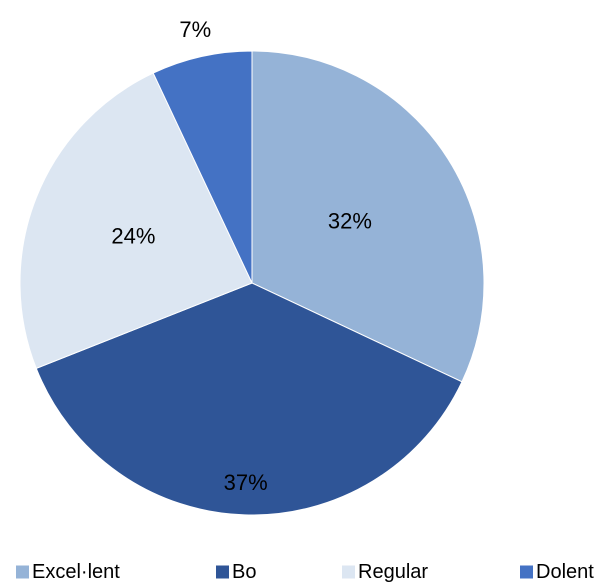 The width and height of the screenshot is (610, 584). Describe the element at coordinates (393, 572) in the screenshot. I see `legend-label-3: Regular` at that location.